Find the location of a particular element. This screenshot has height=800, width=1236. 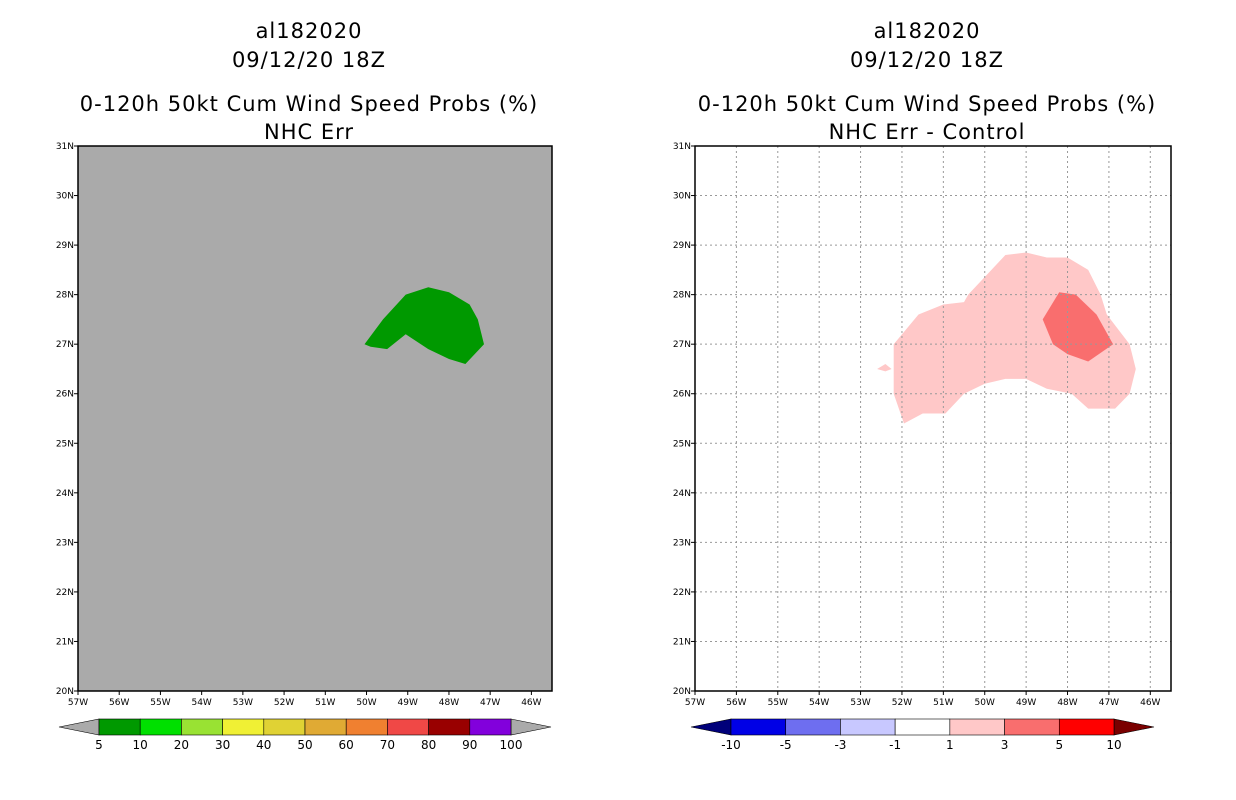

colorbar: -10 -5 -3 -1 1 3 5 10 is located at coordinates (922, 735).